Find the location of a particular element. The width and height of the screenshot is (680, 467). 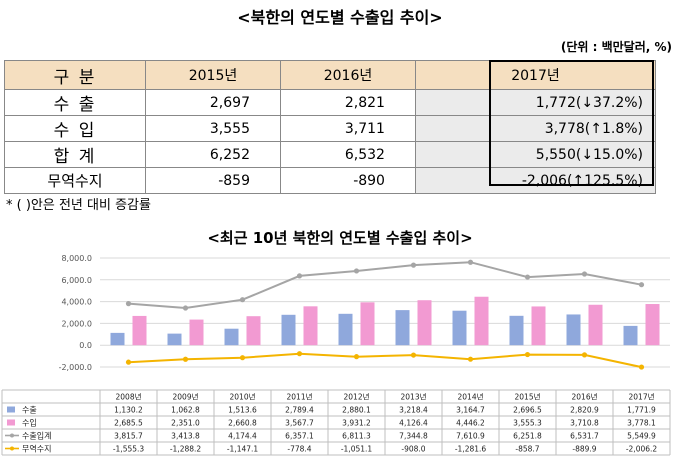

data-label: 3,164.7 is located at coordinates (470, 410).